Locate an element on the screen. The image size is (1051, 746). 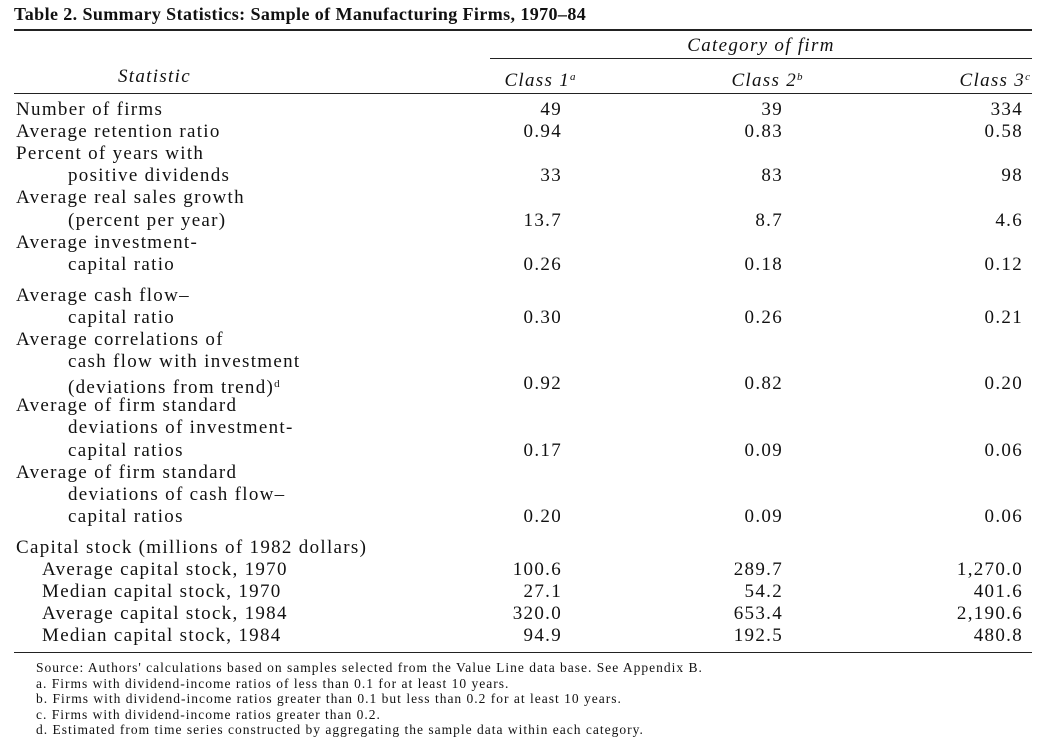
cell-value: 0.58 is located at coordinates (1003, 132).